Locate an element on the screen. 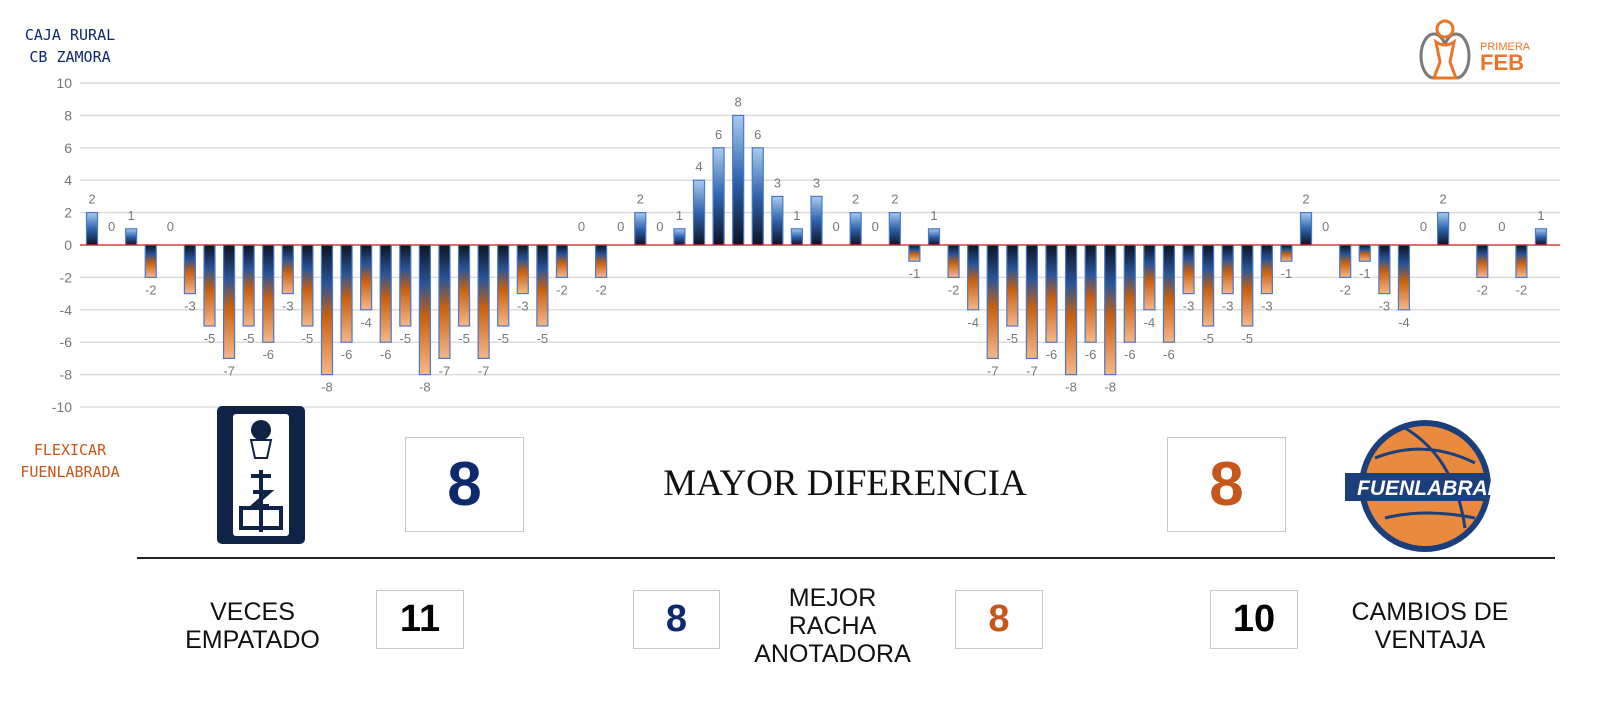 The image size is (1600, 713). lead-changes-value: 10 is located at coordinates (1254, 619).